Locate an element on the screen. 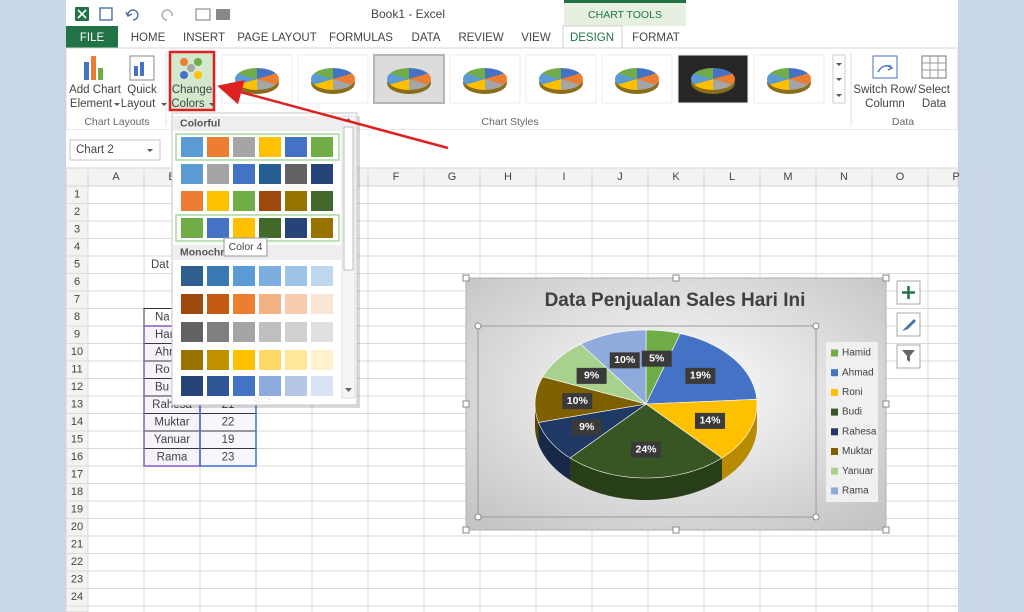 Image resolution: width=1024 pixels, height=612 pixels. ribbon-button-label: Data is located at coordinates (934, 104).